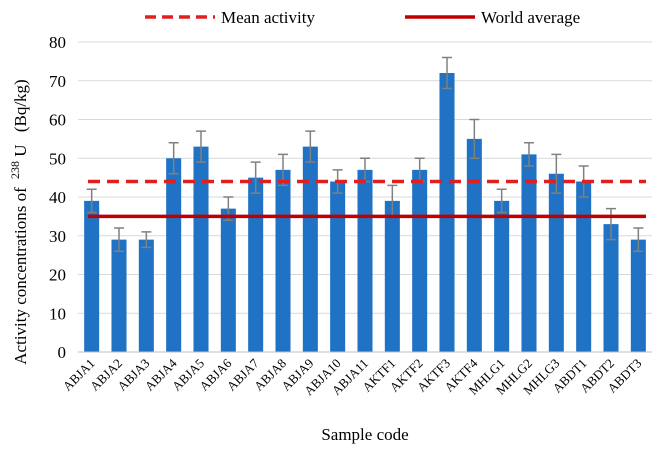 This screenshot has width=659, height=450. What do you see at coordinates (57, 313) in the screenshot?
I see `y-tick-label: 10` at bounding box center [57, 313].